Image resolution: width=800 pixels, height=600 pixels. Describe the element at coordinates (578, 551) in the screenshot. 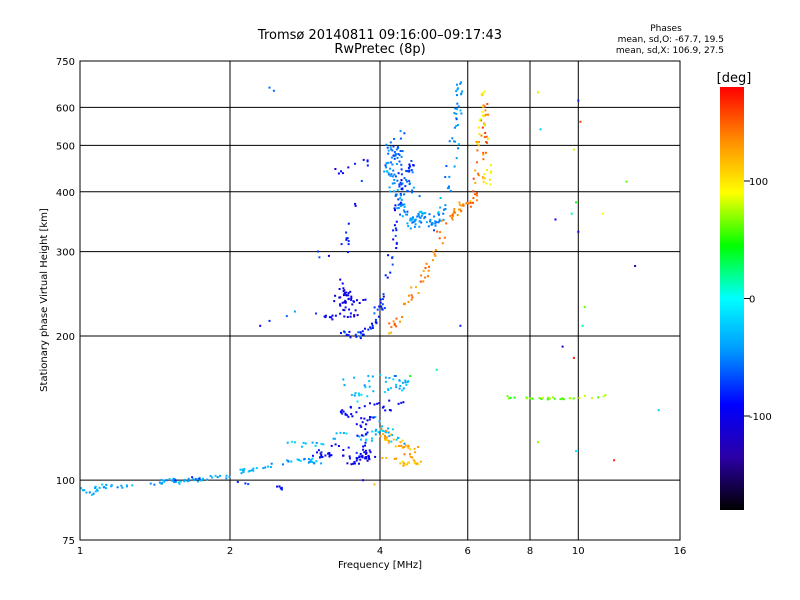

I see `x-tick-label: 10` at that location.